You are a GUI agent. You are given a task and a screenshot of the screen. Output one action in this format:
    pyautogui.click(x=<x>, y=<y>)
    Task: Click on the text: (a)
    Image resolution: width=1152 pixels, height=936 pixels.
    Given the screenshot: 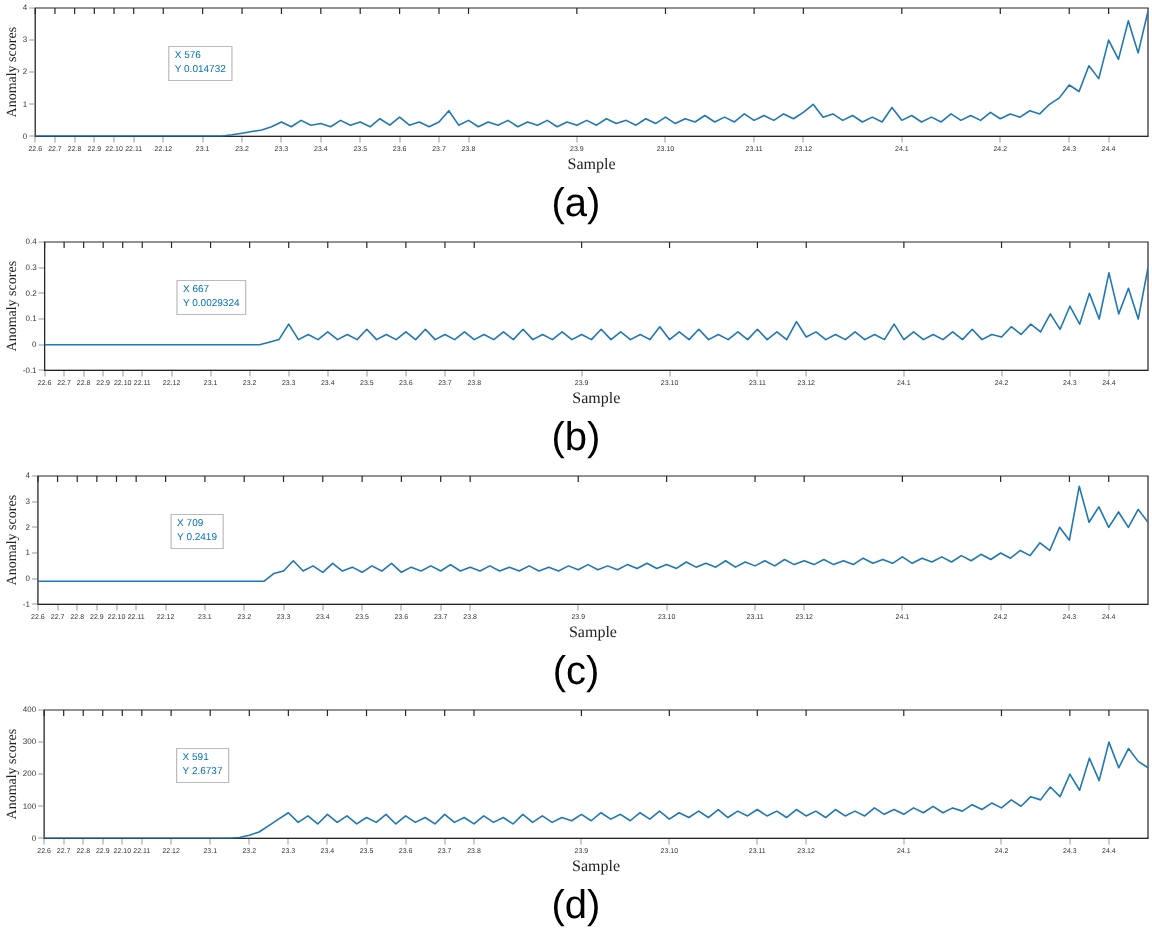 What is the action you would take?
    pyautogui.click(x=576, y=205)
    